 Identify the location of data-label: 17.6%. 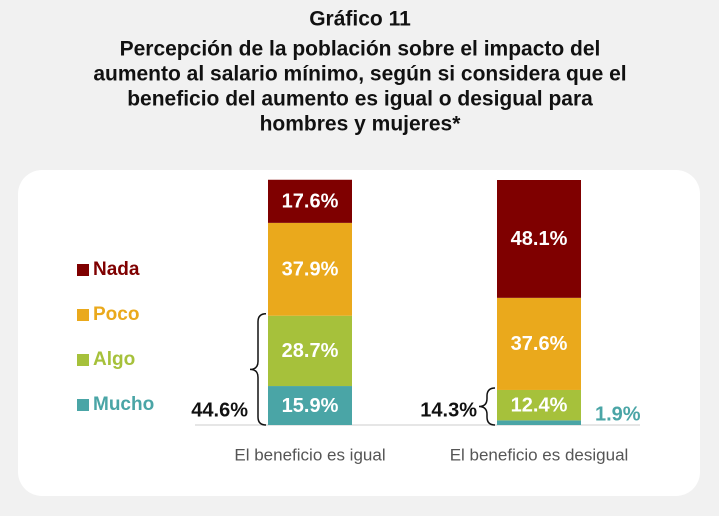
(310, 202).